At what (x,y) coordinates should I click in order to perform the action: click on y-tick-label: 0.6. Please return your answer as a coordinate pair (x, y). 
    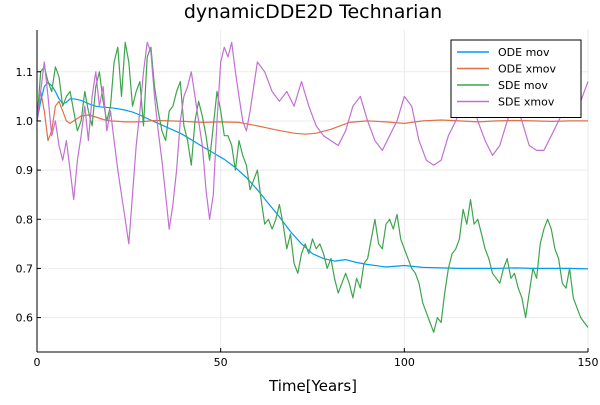
    Looking at the image, I should click on (25, 318).